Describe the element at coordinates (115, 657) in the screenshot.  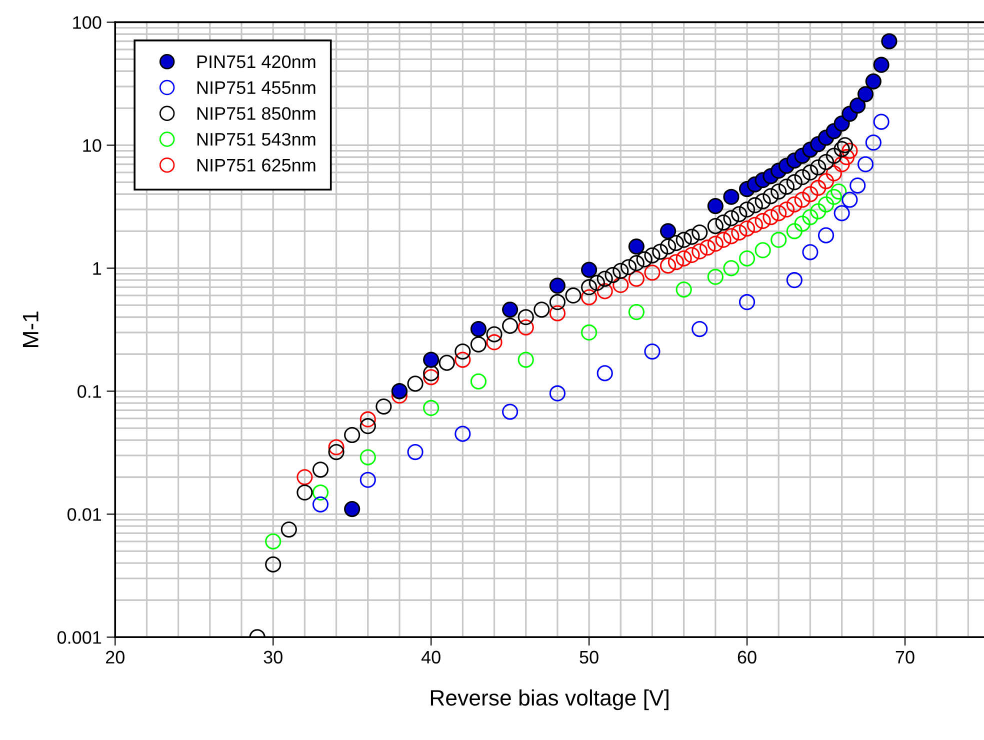
I see `x-tick-label: 20` at that location.